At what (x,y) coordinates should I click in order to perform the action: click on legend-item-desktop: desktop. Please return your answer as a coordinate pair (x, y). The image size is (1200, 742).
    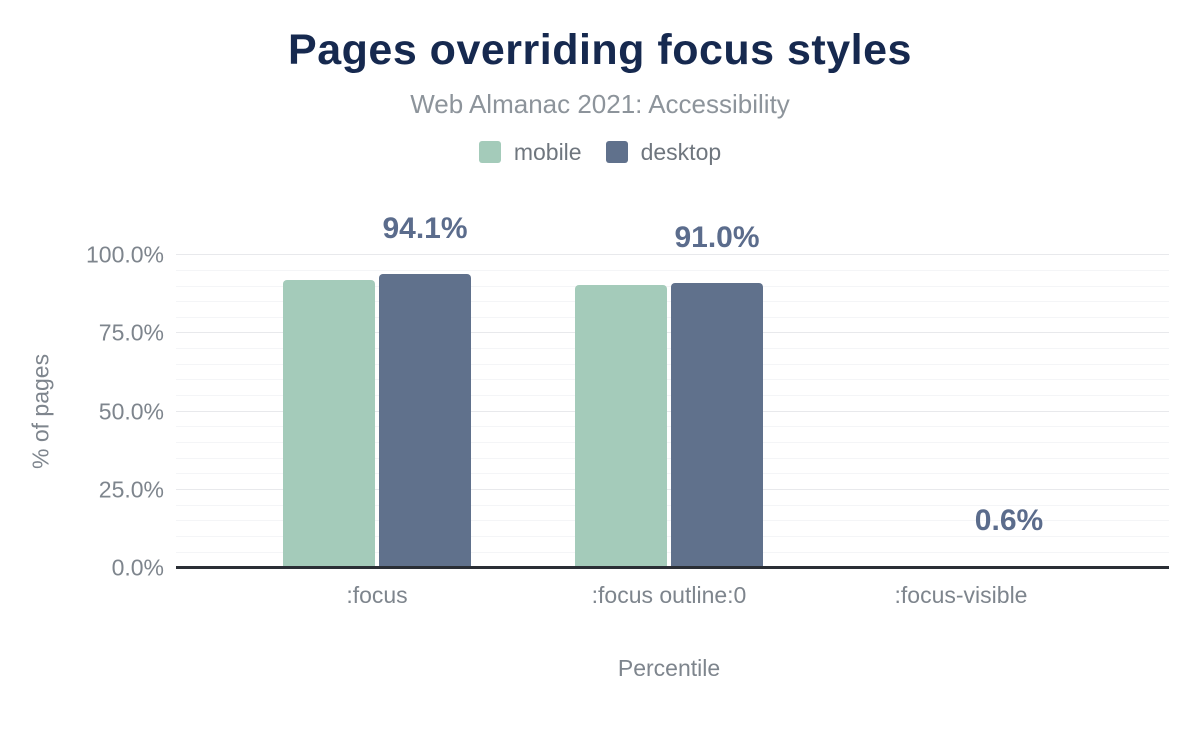
    Looking at the image, I should click on (663, 152).